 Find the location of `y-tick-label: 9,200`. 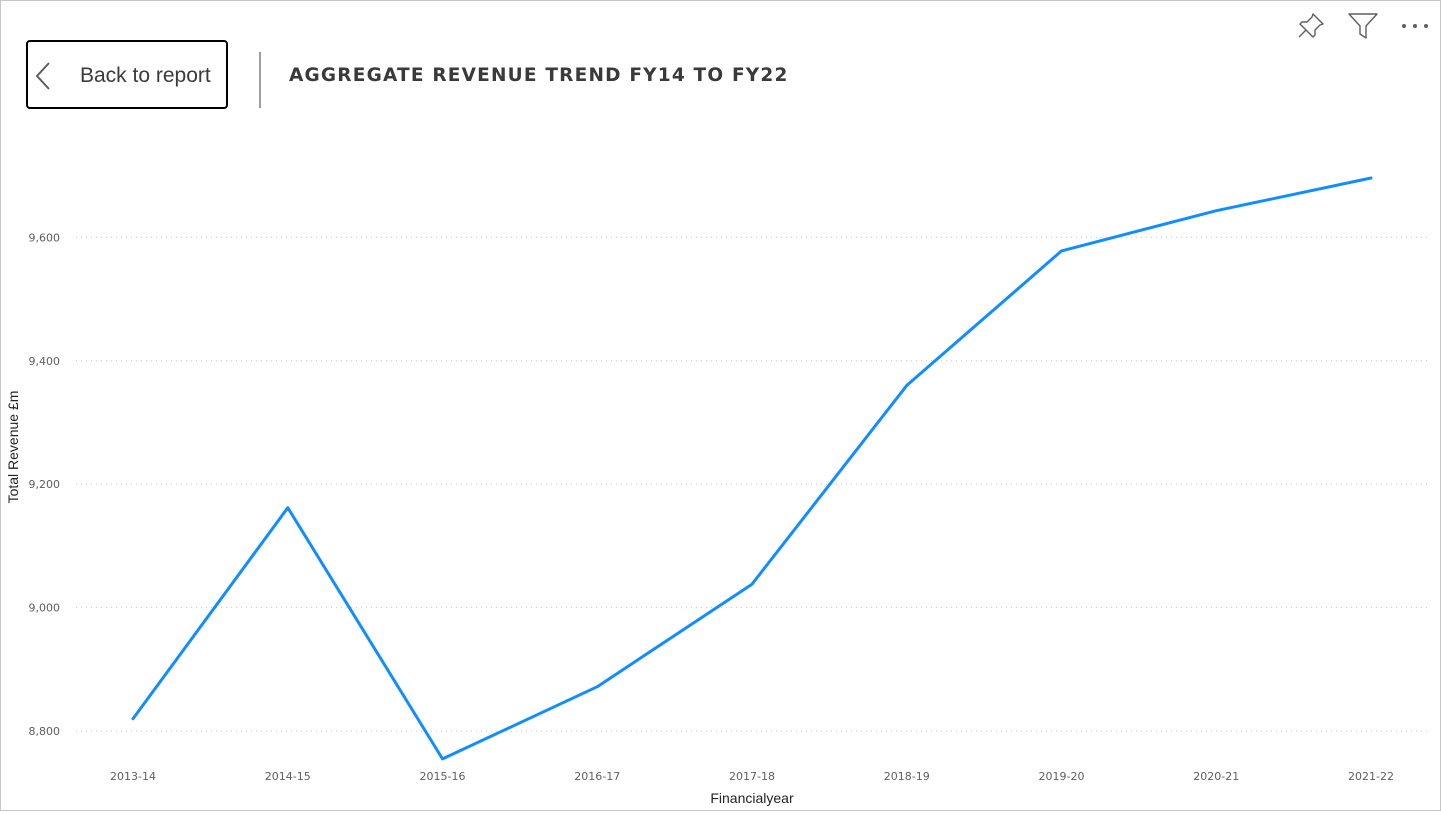

y-tick-label: 9,200 is located at coordinates (45, 484).